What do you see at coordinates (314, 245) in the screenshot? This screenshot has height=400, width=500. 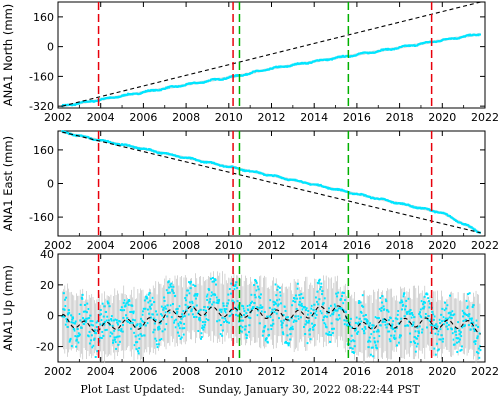 I see `x-tick-label: 2014` at bounding box center [314, 245].